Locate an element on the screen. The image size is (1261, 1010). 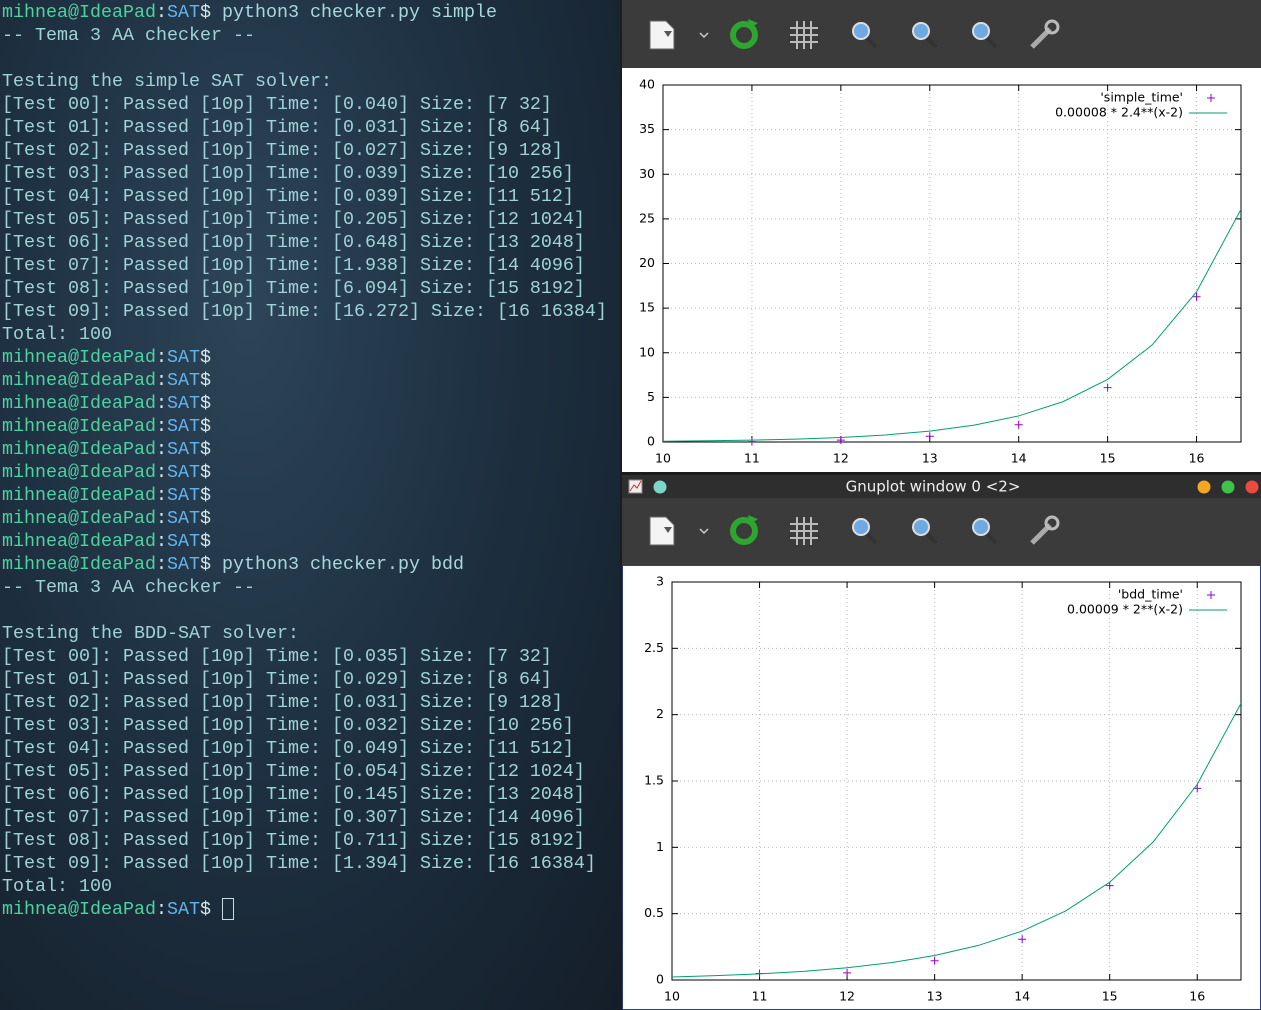
output-line: -- Tema 3 AA checker -- is located at coordinates (128, 35).